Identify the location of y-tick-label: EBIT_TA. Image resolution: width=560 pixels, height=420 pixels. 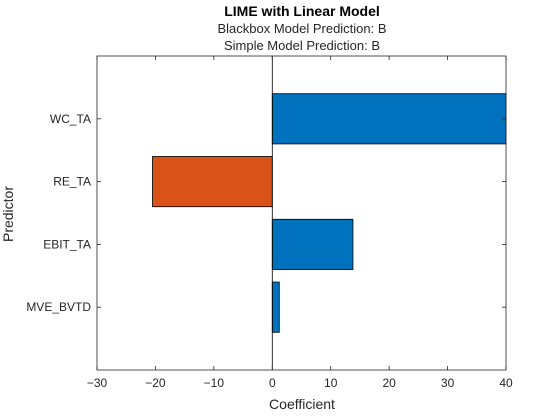
(67, 244).